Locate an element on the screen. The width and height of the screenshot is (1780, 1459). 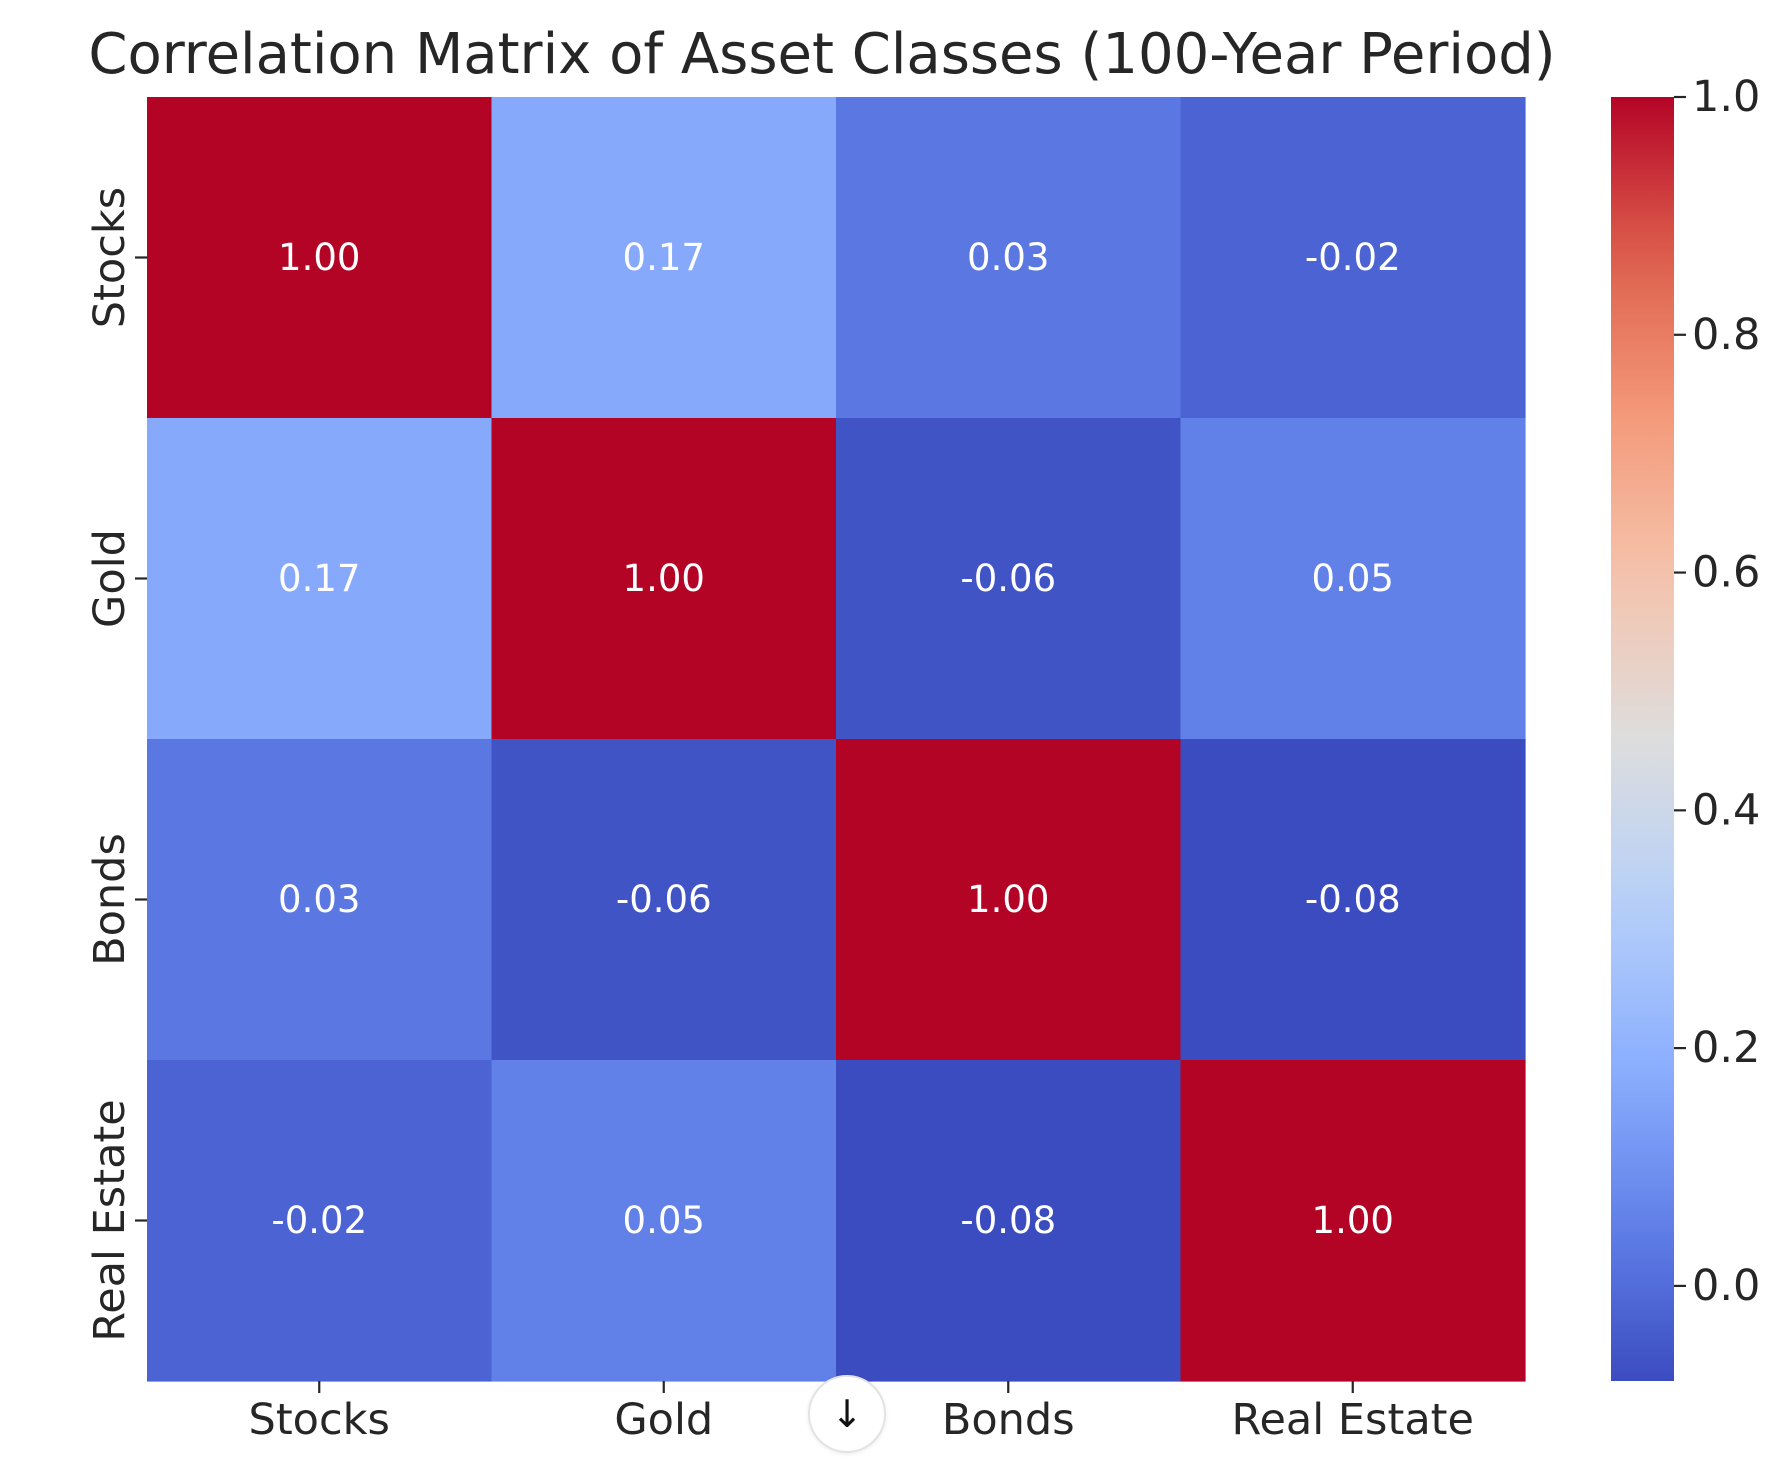
colorbar-tick-label: 0.8 is located at coordinates (1726, 335).